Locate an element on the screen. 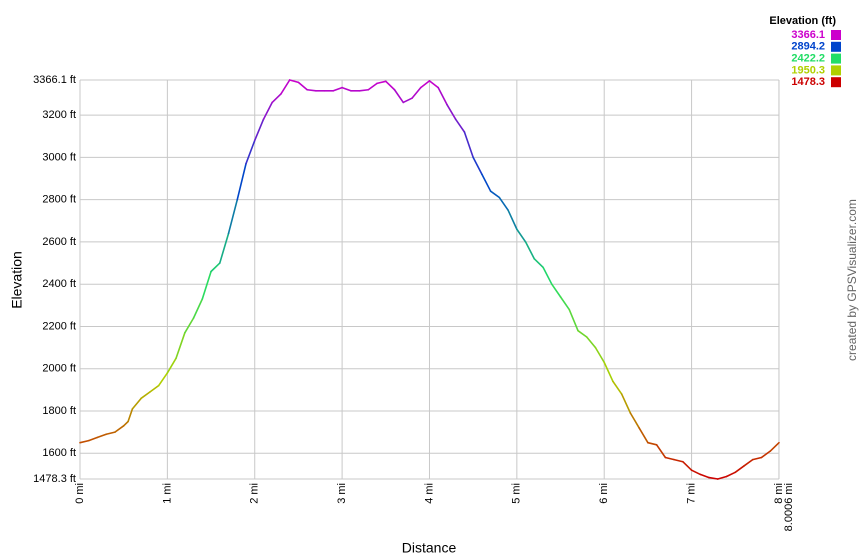 The image size is (860, 560). y-axis-title: Elevation is located at coordinates (17, 280).